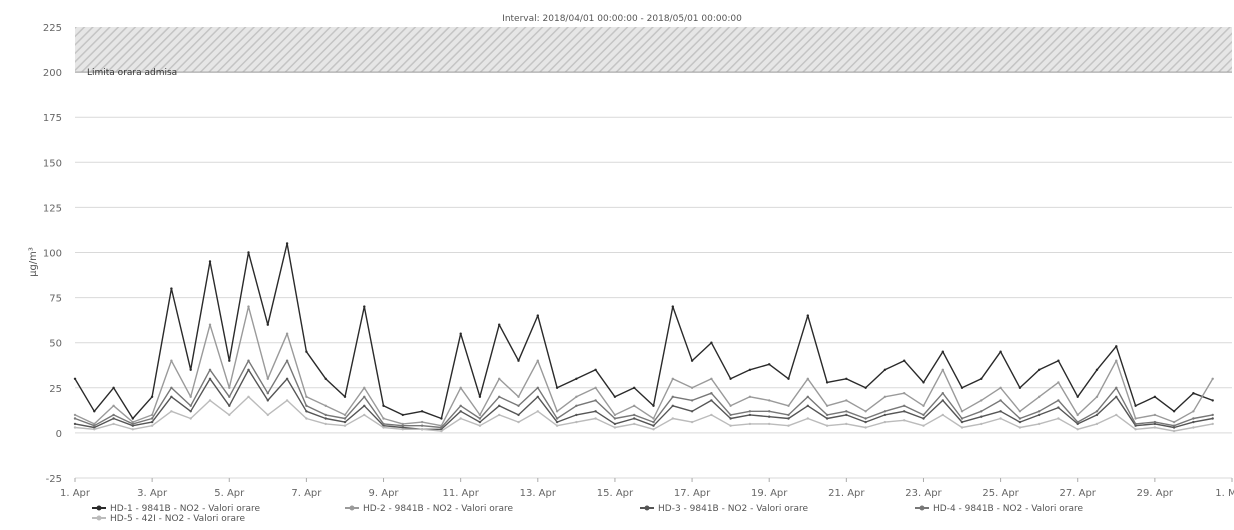  I want to click on y-tick-label: 175, so click(52, 118).